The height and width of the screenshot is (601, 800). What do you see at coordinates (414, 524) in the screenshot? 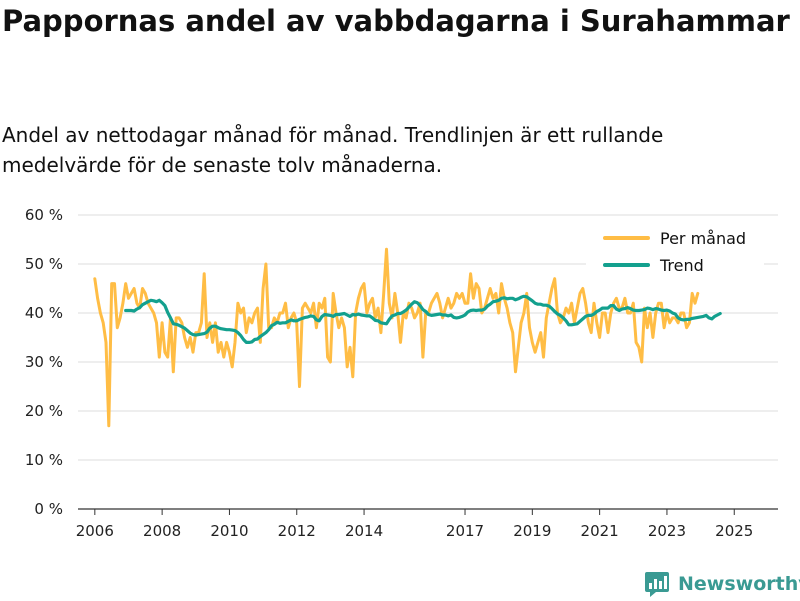
I see `x-axis: 2006 2008 2010 2012 2014 2017 2019 2021 2023 2025` at bounding box center [414, 524].